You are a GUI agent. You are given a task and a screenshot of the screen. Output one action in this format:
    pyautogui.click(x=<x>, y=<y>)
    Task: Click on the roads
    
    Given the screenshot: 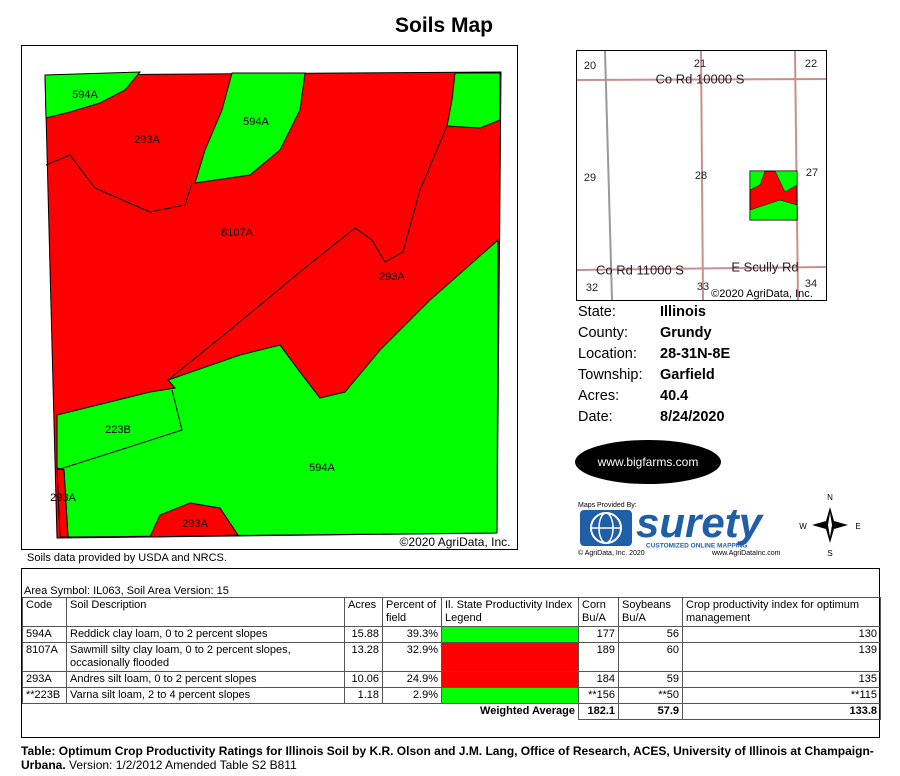 What is the action you would take?
    pyautogui.click(x=701, y=175)
    